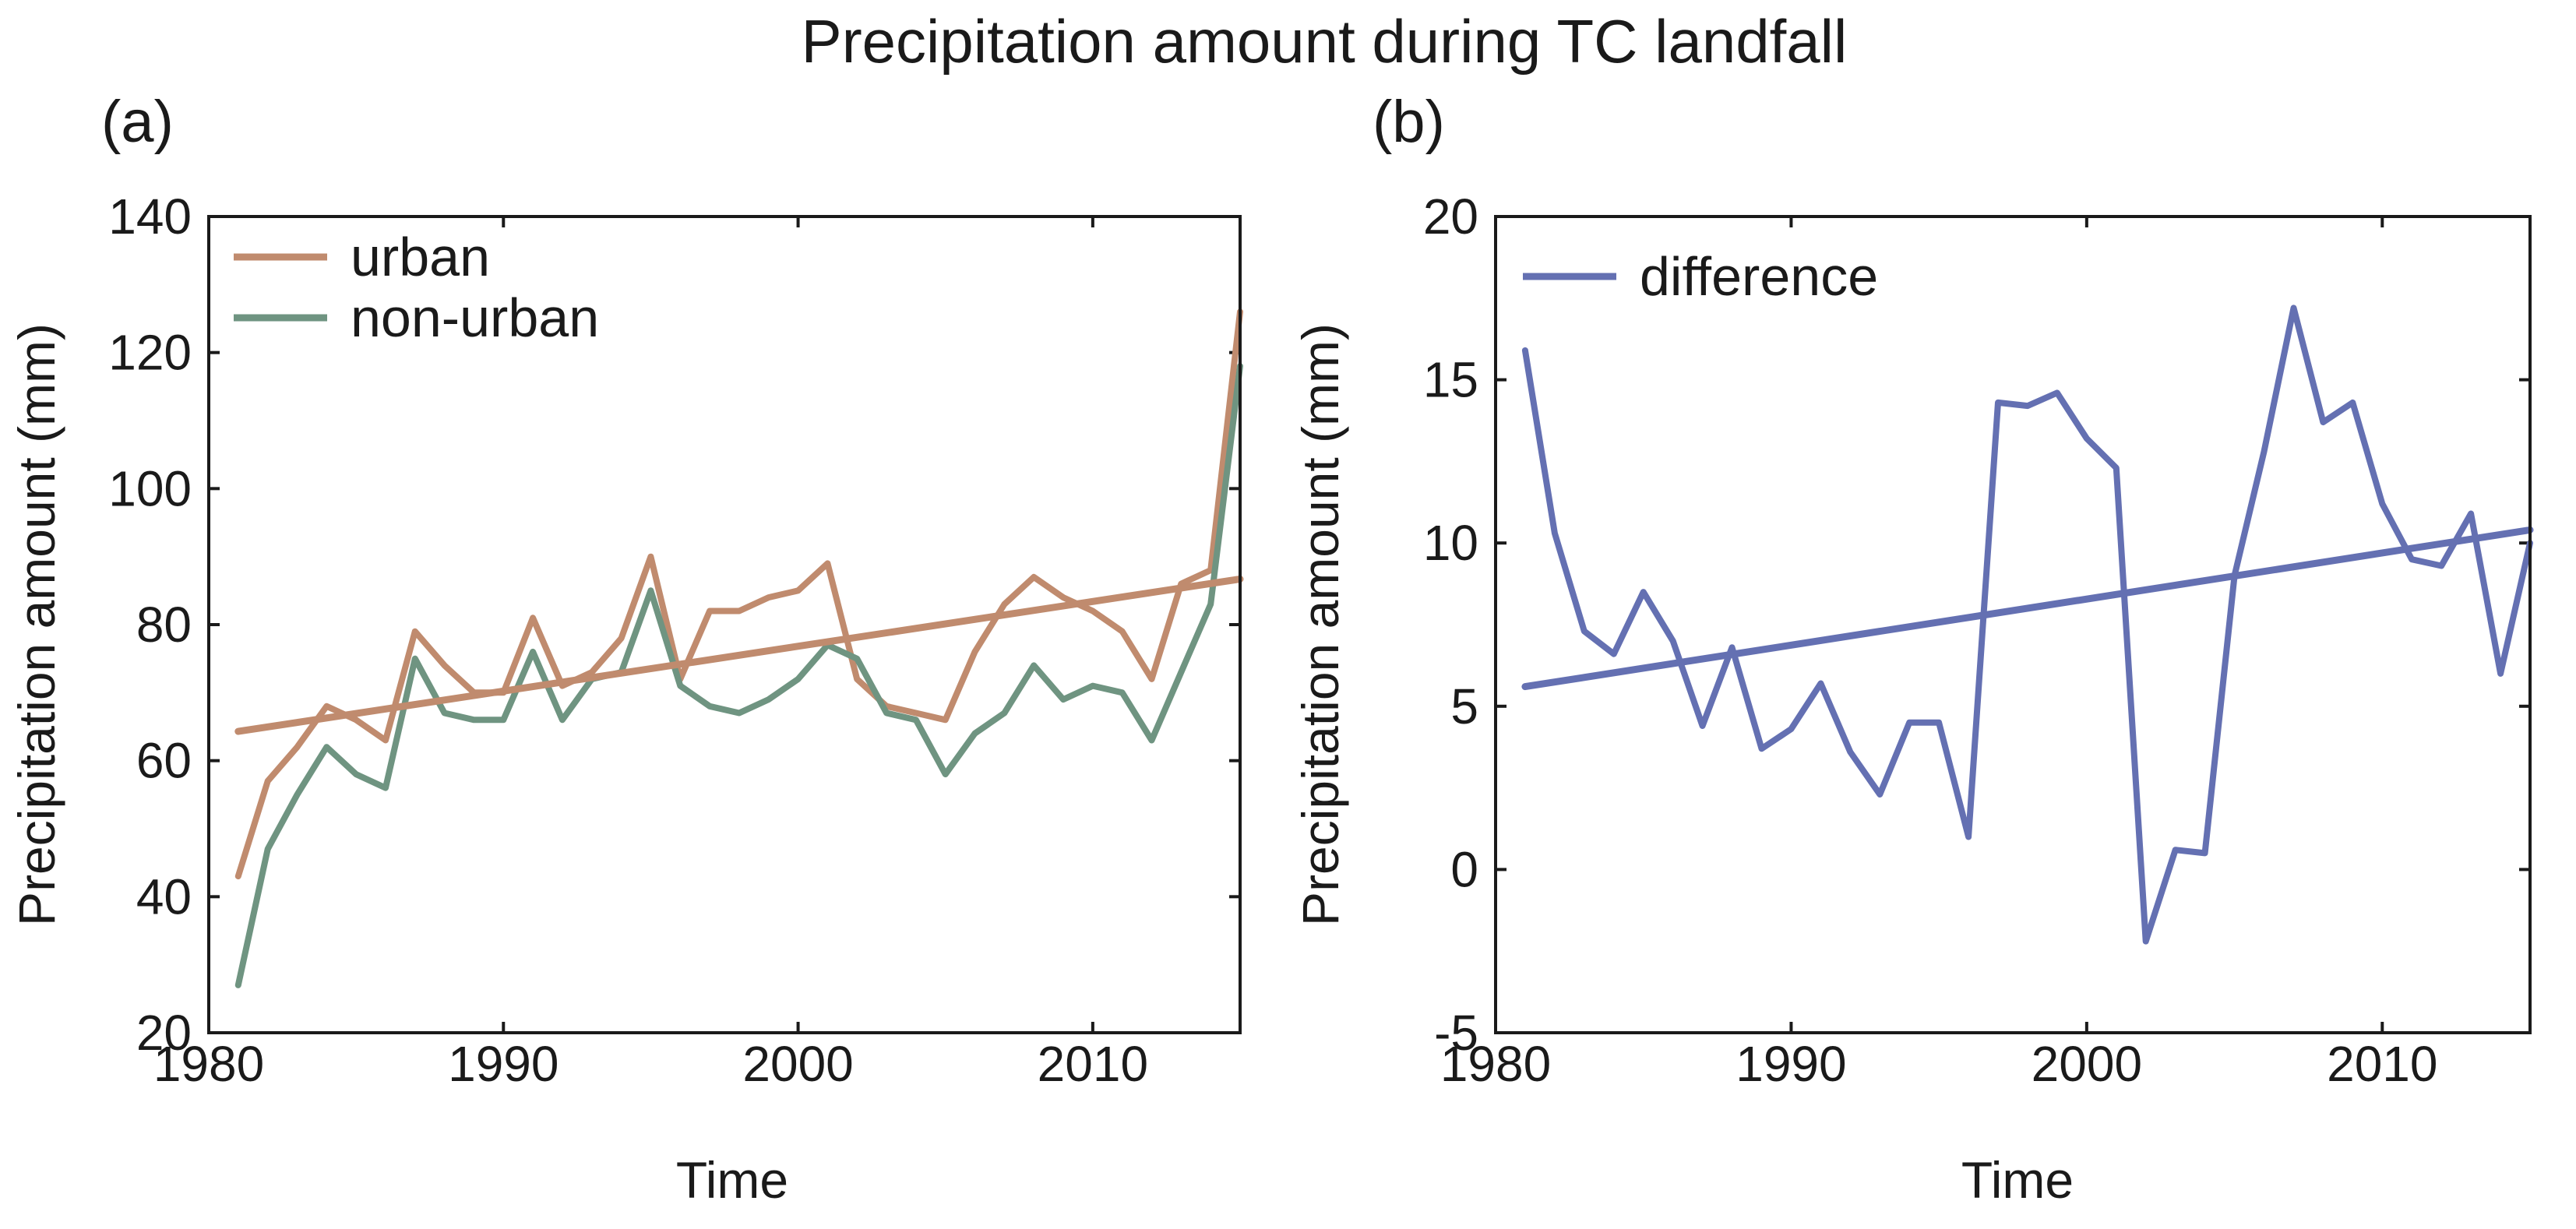  What do you see at coordinates (475, 317) in the screenshot?
I see `legend-label-non-urban: non-urban` at bounding box center [475, 317].